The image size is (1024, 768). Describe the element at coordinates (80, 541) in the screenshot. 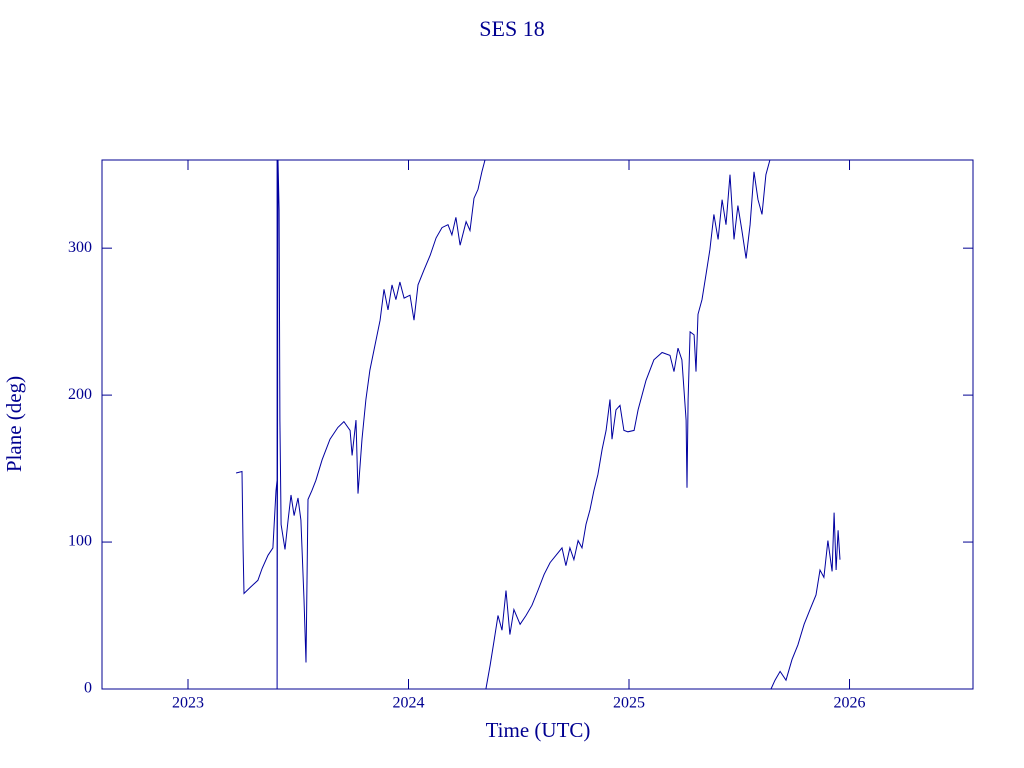

I see `y-tick-label: 100` at that location.